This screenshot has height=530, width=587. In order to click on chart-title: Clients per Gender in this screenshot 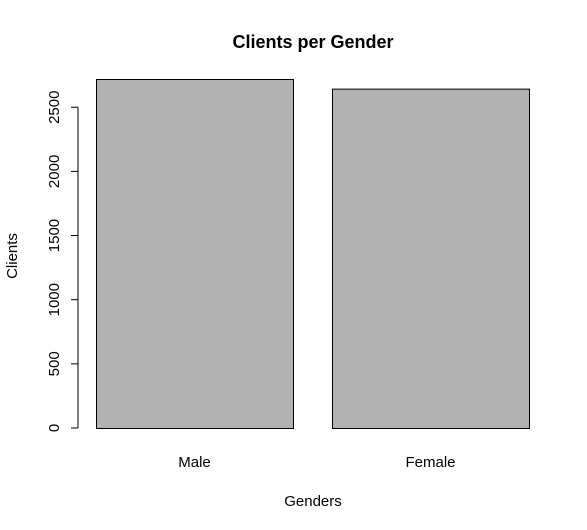, I will do `click(312, 42)`.